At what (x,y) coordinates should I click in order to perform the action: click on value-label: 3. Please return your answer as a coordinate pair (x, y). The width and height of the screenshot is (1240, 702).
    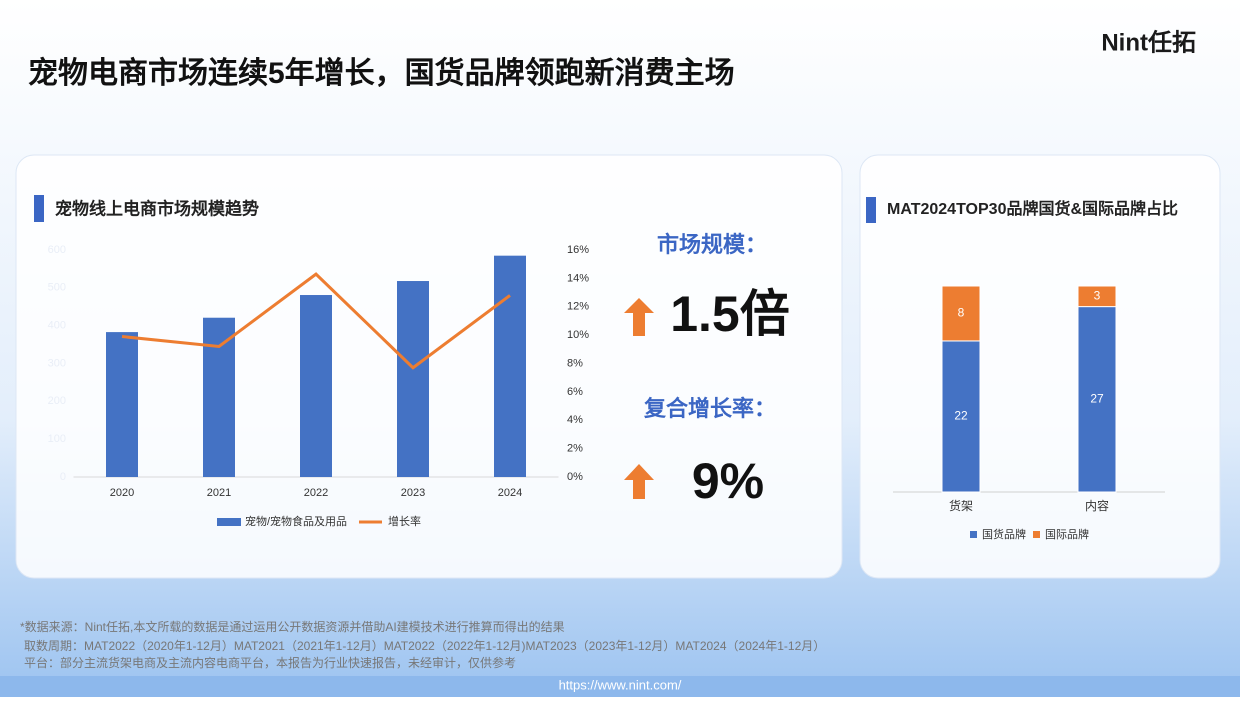
    Looking at the image, I should click on (1097, 295).